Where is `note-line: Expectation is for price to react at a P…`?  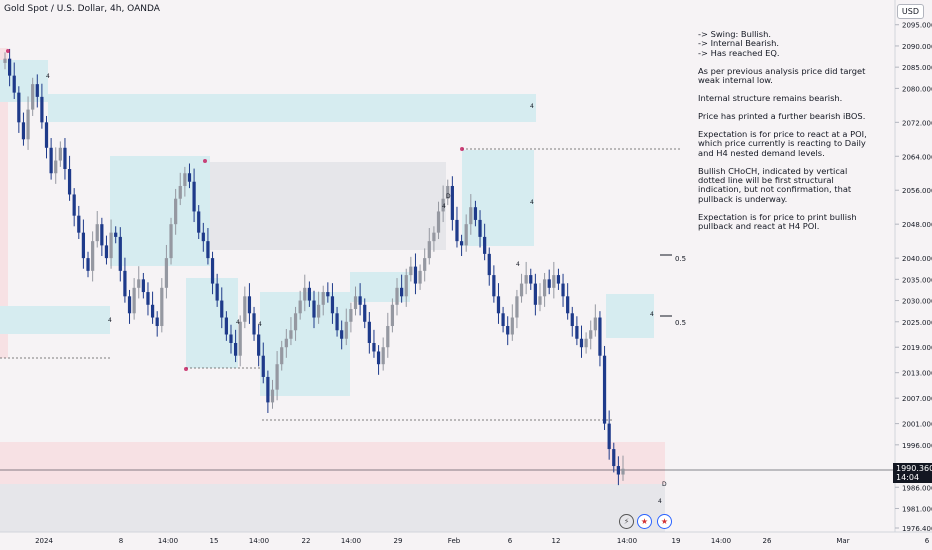
note-line: Expectation is for price to react at a P… is located at coordinates (782, 143).